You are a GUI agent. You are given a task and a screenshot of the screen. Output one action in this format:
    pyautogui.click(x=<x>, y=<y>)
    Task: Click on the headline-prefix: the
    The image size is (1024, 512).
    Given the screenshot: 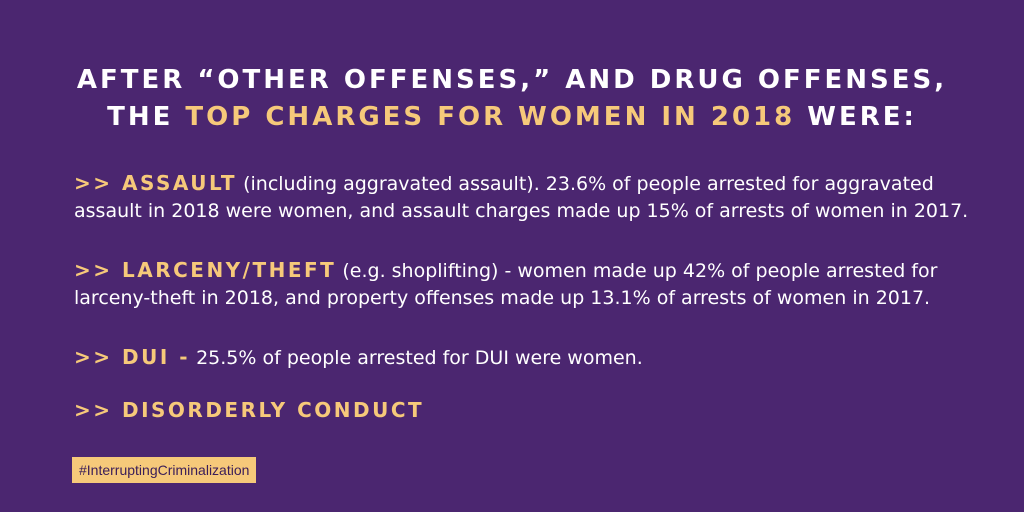 What is the action you would take?
    pyautogui.click(x=140, y=117)
    